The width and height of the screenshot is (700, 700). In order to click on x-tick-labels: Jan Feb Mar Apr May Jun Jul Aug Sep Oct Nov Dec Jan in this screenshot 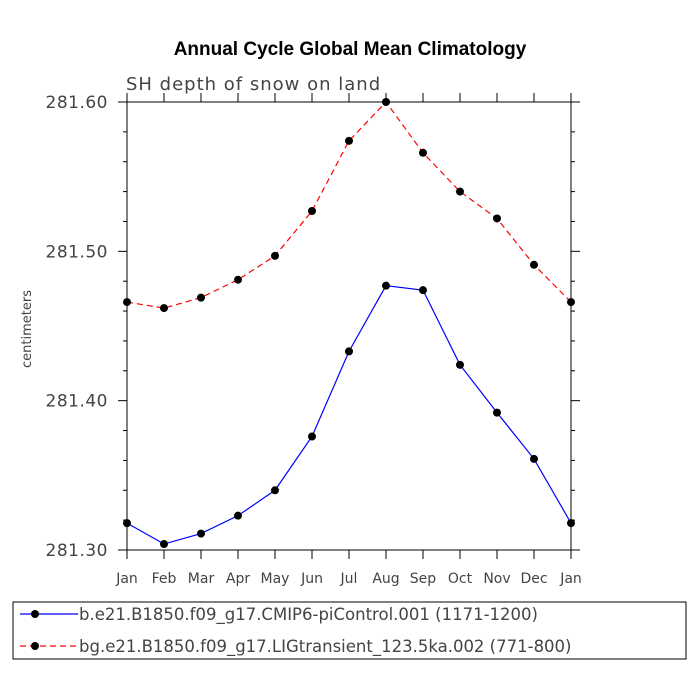, I will do `click(348, 579)`.